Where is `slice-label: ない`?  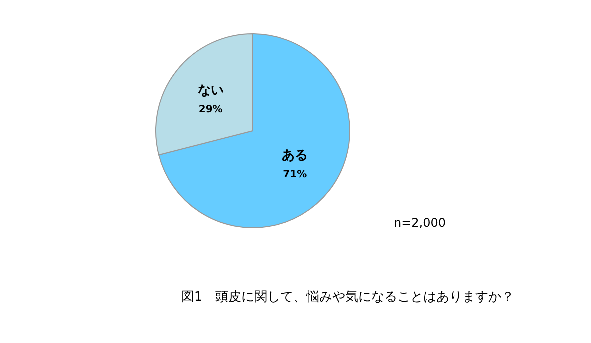
slice-label: ない is located at coordinates (211, 90).